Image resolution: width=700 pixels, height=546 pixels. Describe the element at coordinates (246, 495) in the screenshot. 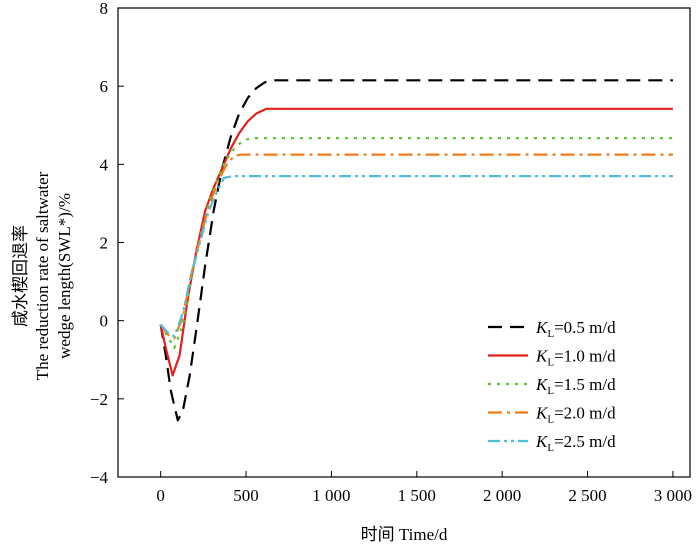

I see `x-tick-label: 500` at that location.